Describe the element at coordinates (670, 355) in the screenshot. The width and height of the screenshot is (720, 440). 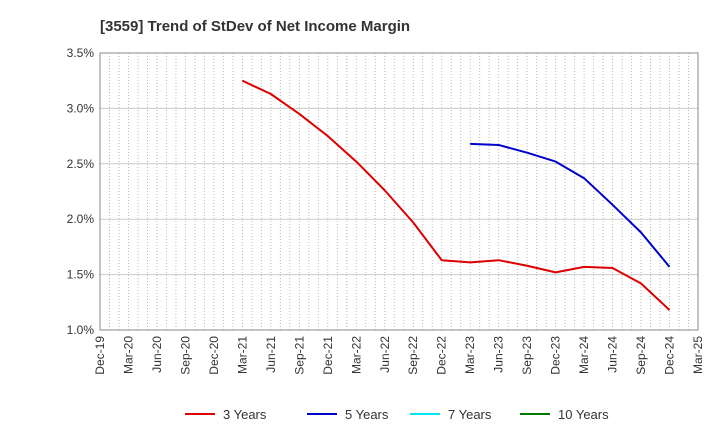
I see `x-tick-label: Dec-24` at that location.